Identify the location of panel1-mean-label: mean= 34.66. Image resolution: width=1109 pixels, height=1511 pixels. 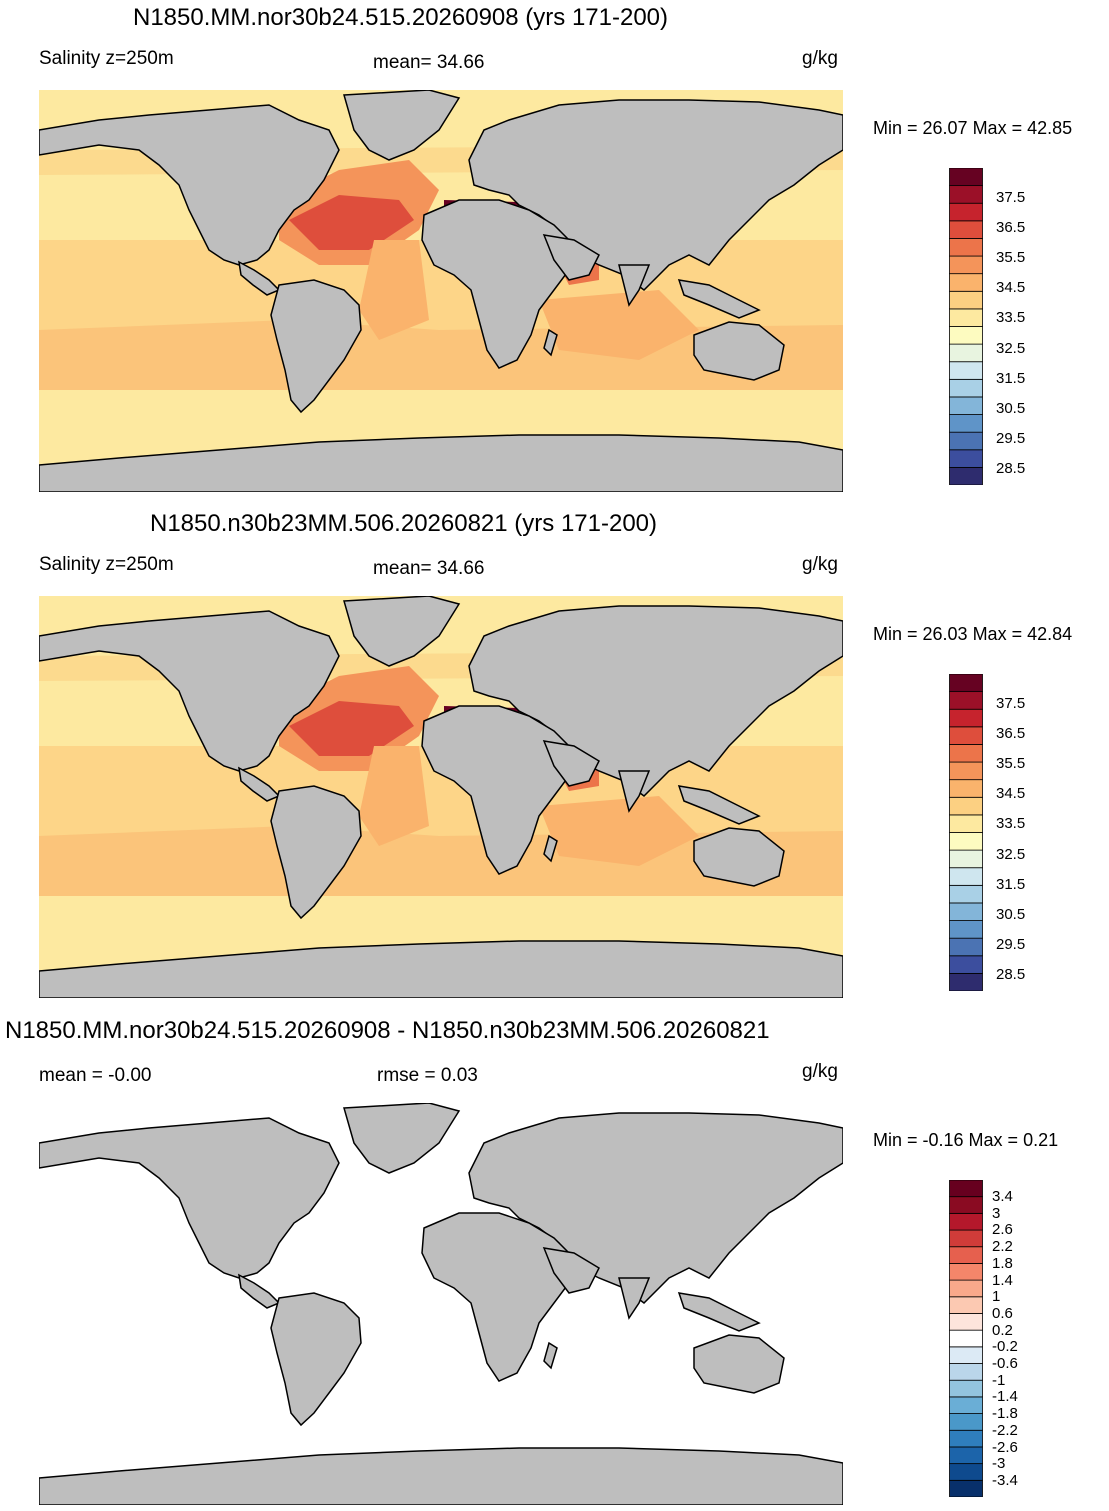
(429, 62).